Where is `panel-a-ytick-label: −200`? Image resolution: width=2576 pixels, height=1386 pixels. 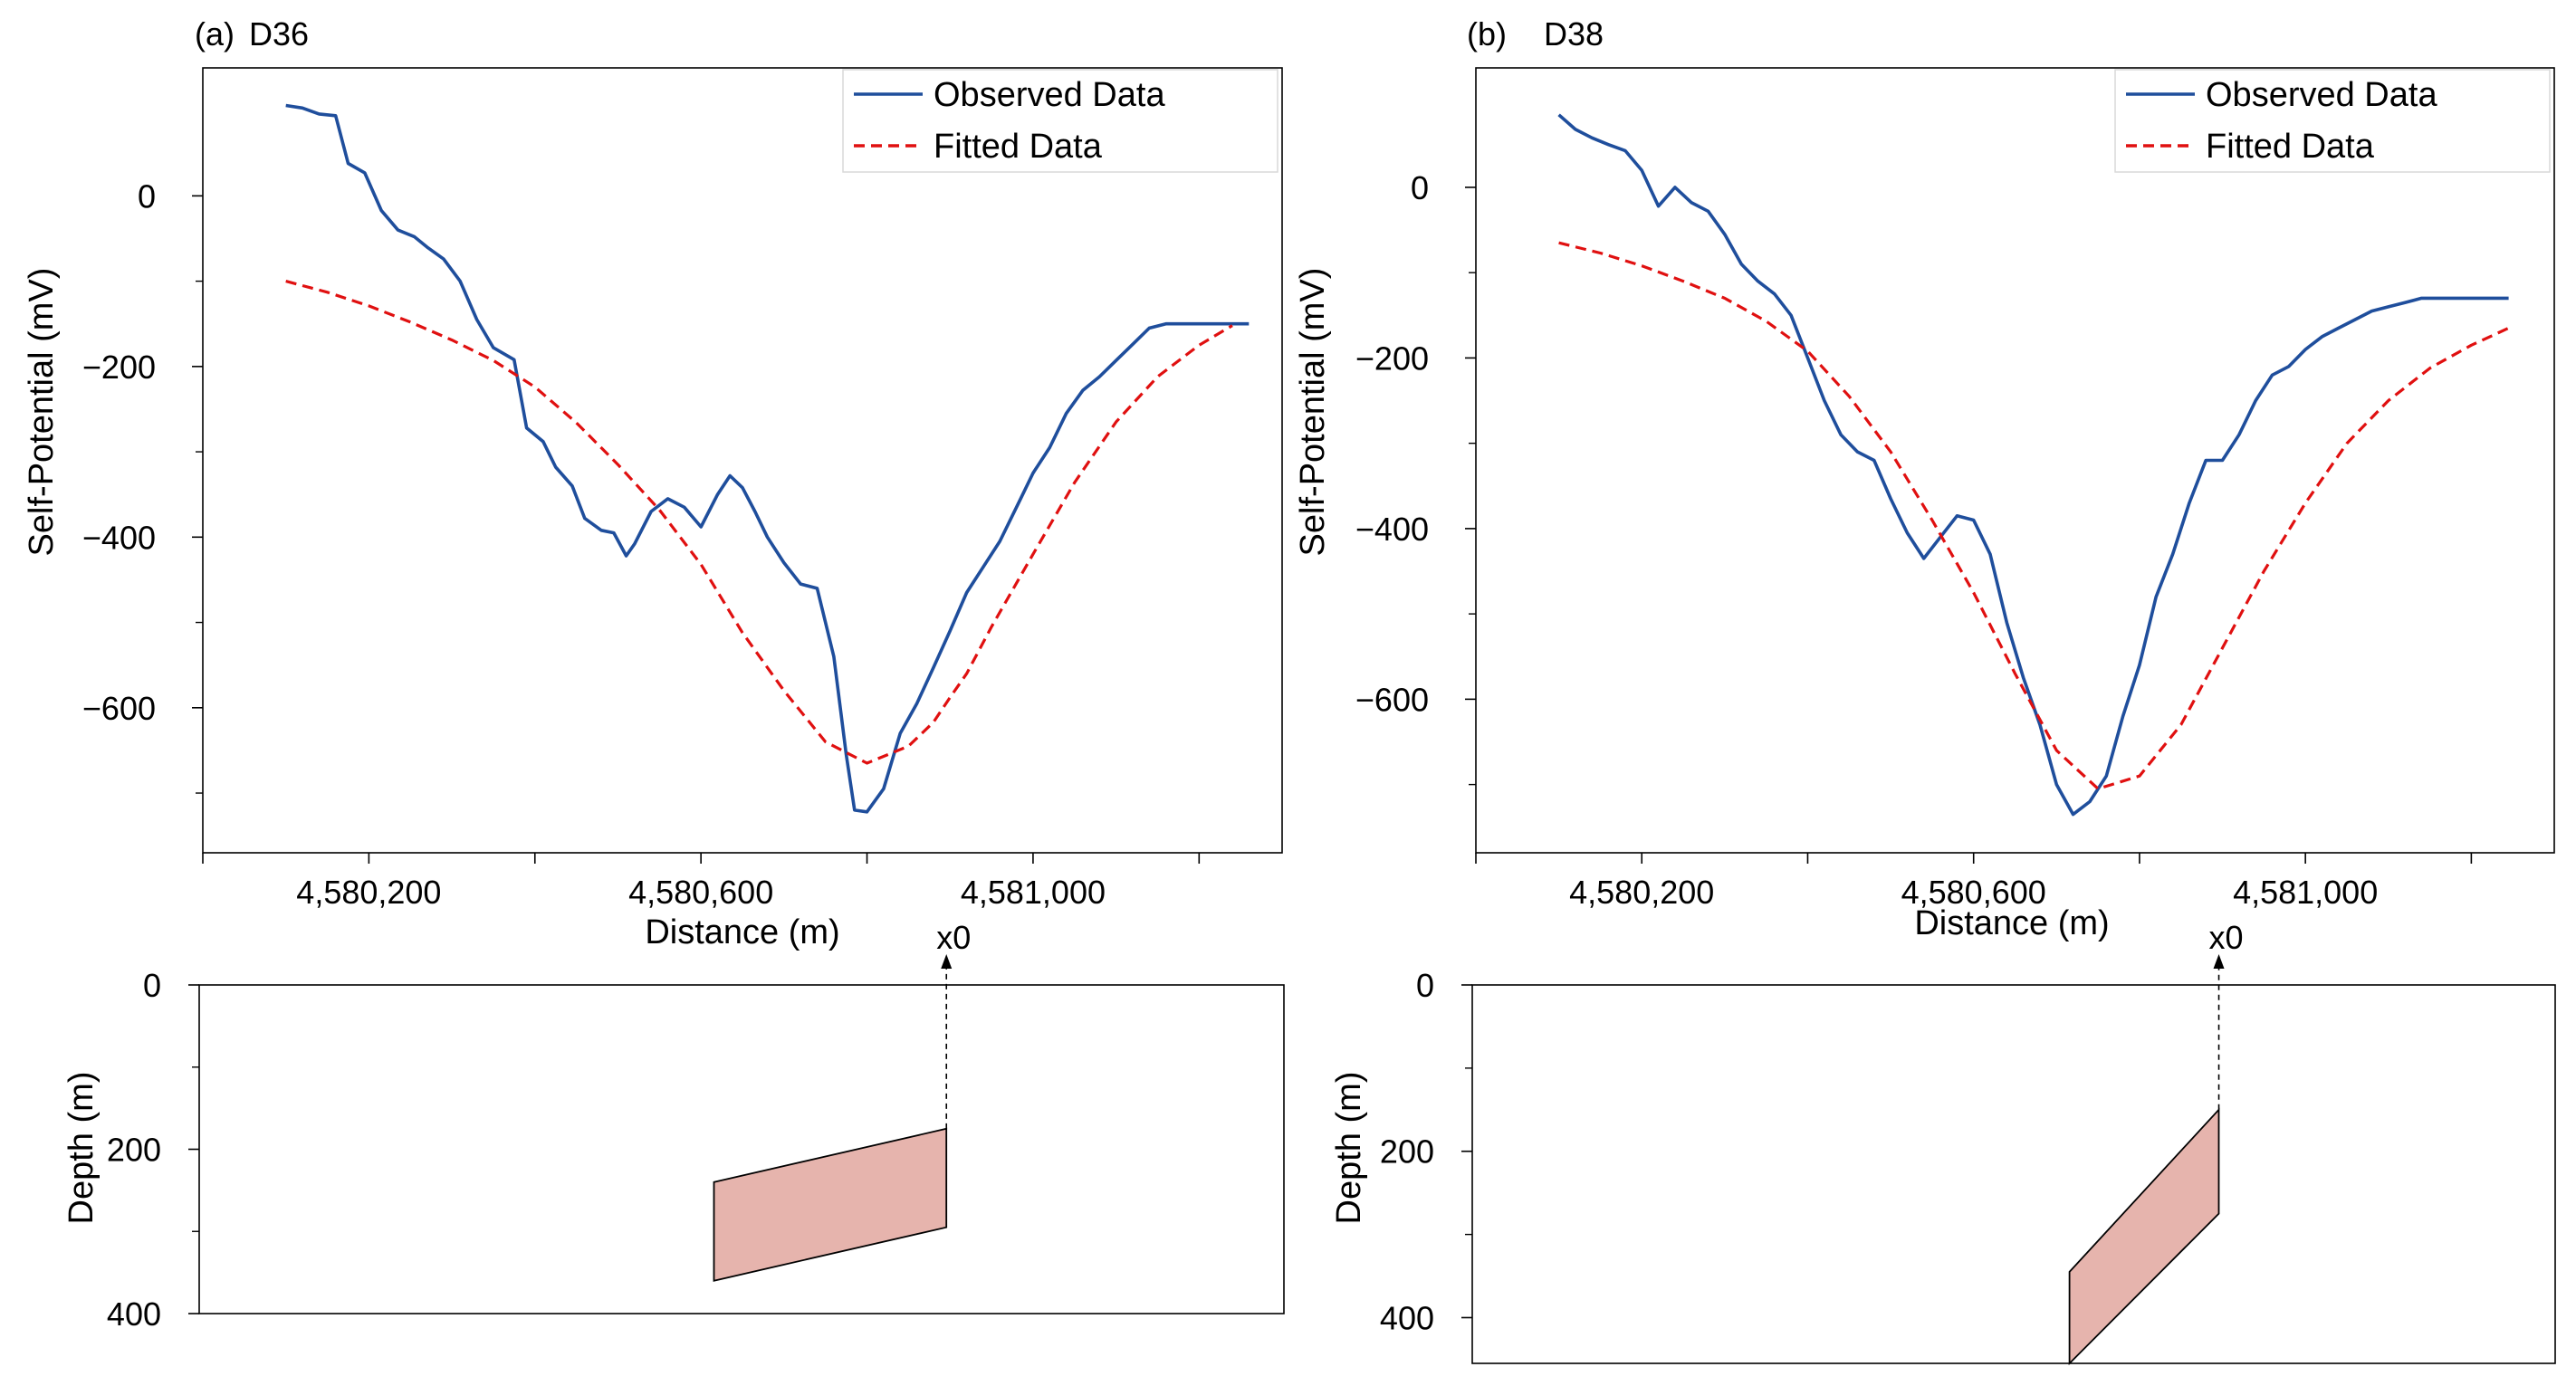 panel-a-ytick-label: −200 is located at coordinates (119, 367).